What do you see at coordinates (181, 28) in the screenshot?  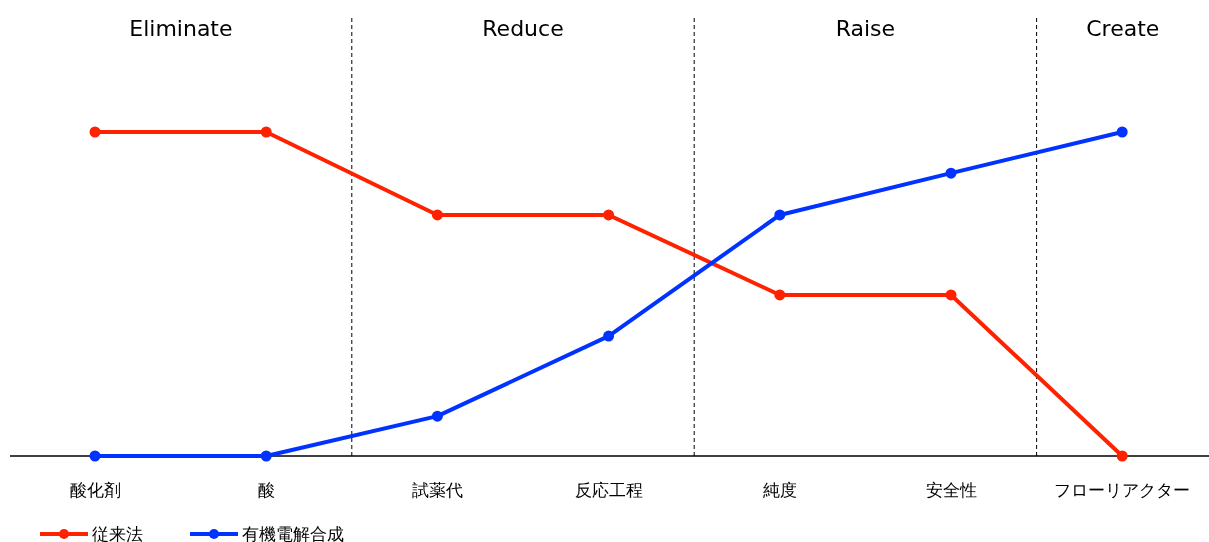 I see `text: Eliminate` at bounding box center [181, 28].